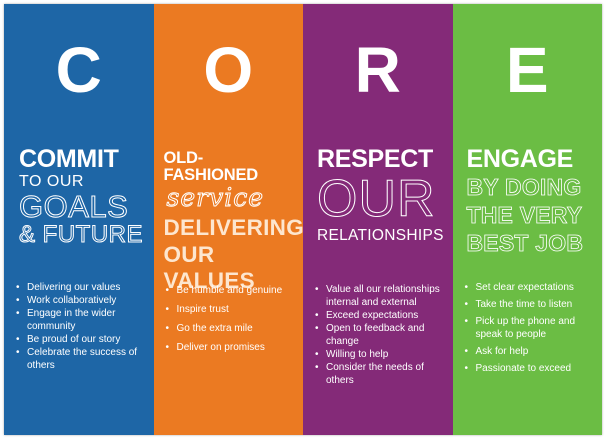 The image size is (606, 439). I want to click on panel-letter: R, so click(377, 70).